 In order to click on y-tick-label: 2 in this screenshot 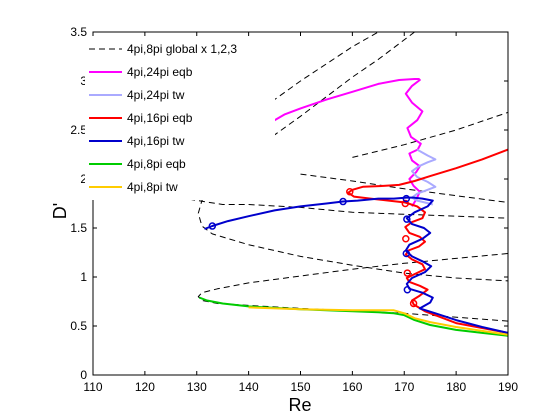, I will do `click(83, 179)`.